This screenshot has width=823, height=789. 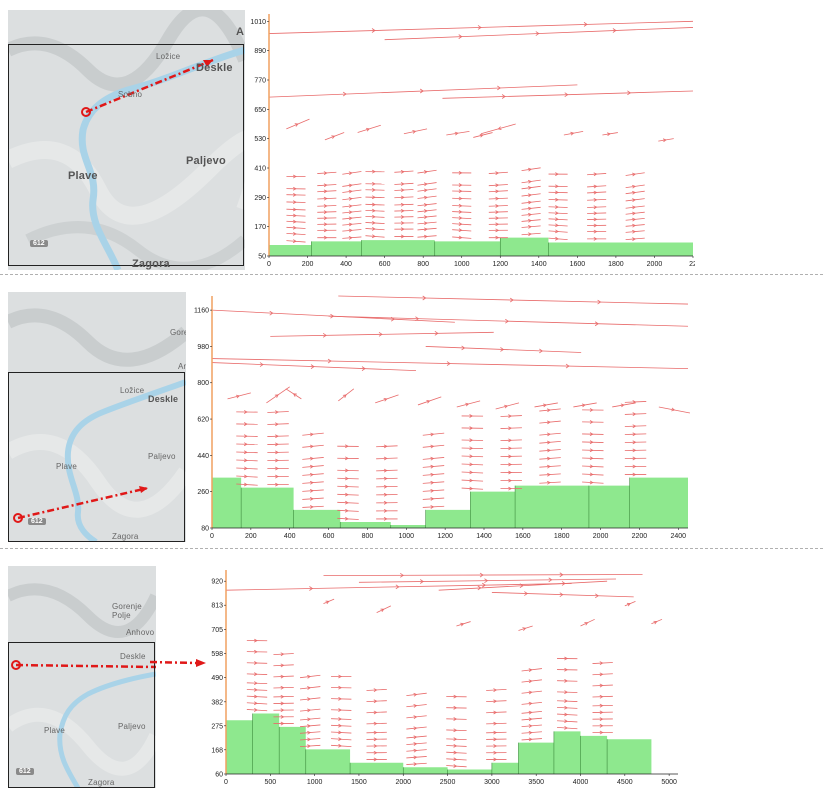 What do you see at coordinates (168, 56) in the screenshot?
I see `label-lozice-1: Ložice` at bounding box center [168, 56].